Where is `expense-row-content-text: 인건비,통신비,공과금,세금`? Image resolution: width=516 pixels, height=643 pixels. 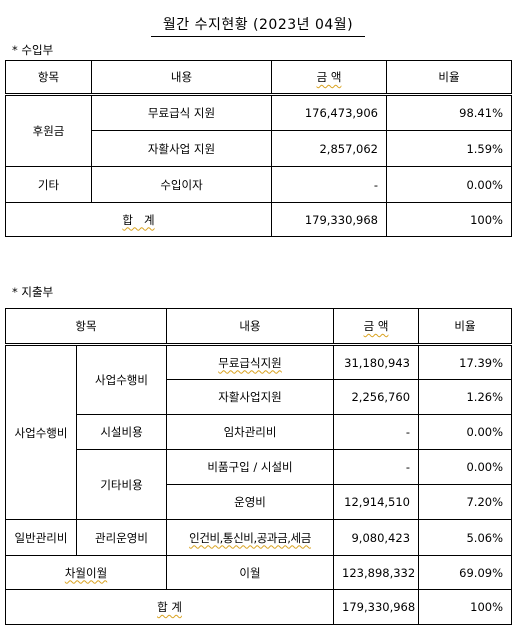
expense-row-content-text: 인건비,통신비,공과금,세금 is located at coordinates (250, 537).